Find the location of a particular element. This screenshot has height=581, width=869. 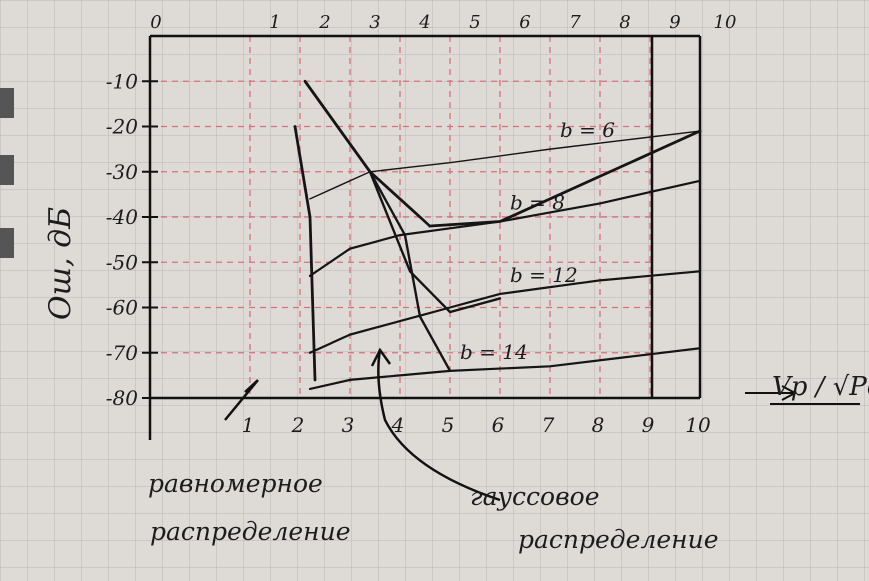

y-tick-label: -80 is located at coordinates (122, 398).